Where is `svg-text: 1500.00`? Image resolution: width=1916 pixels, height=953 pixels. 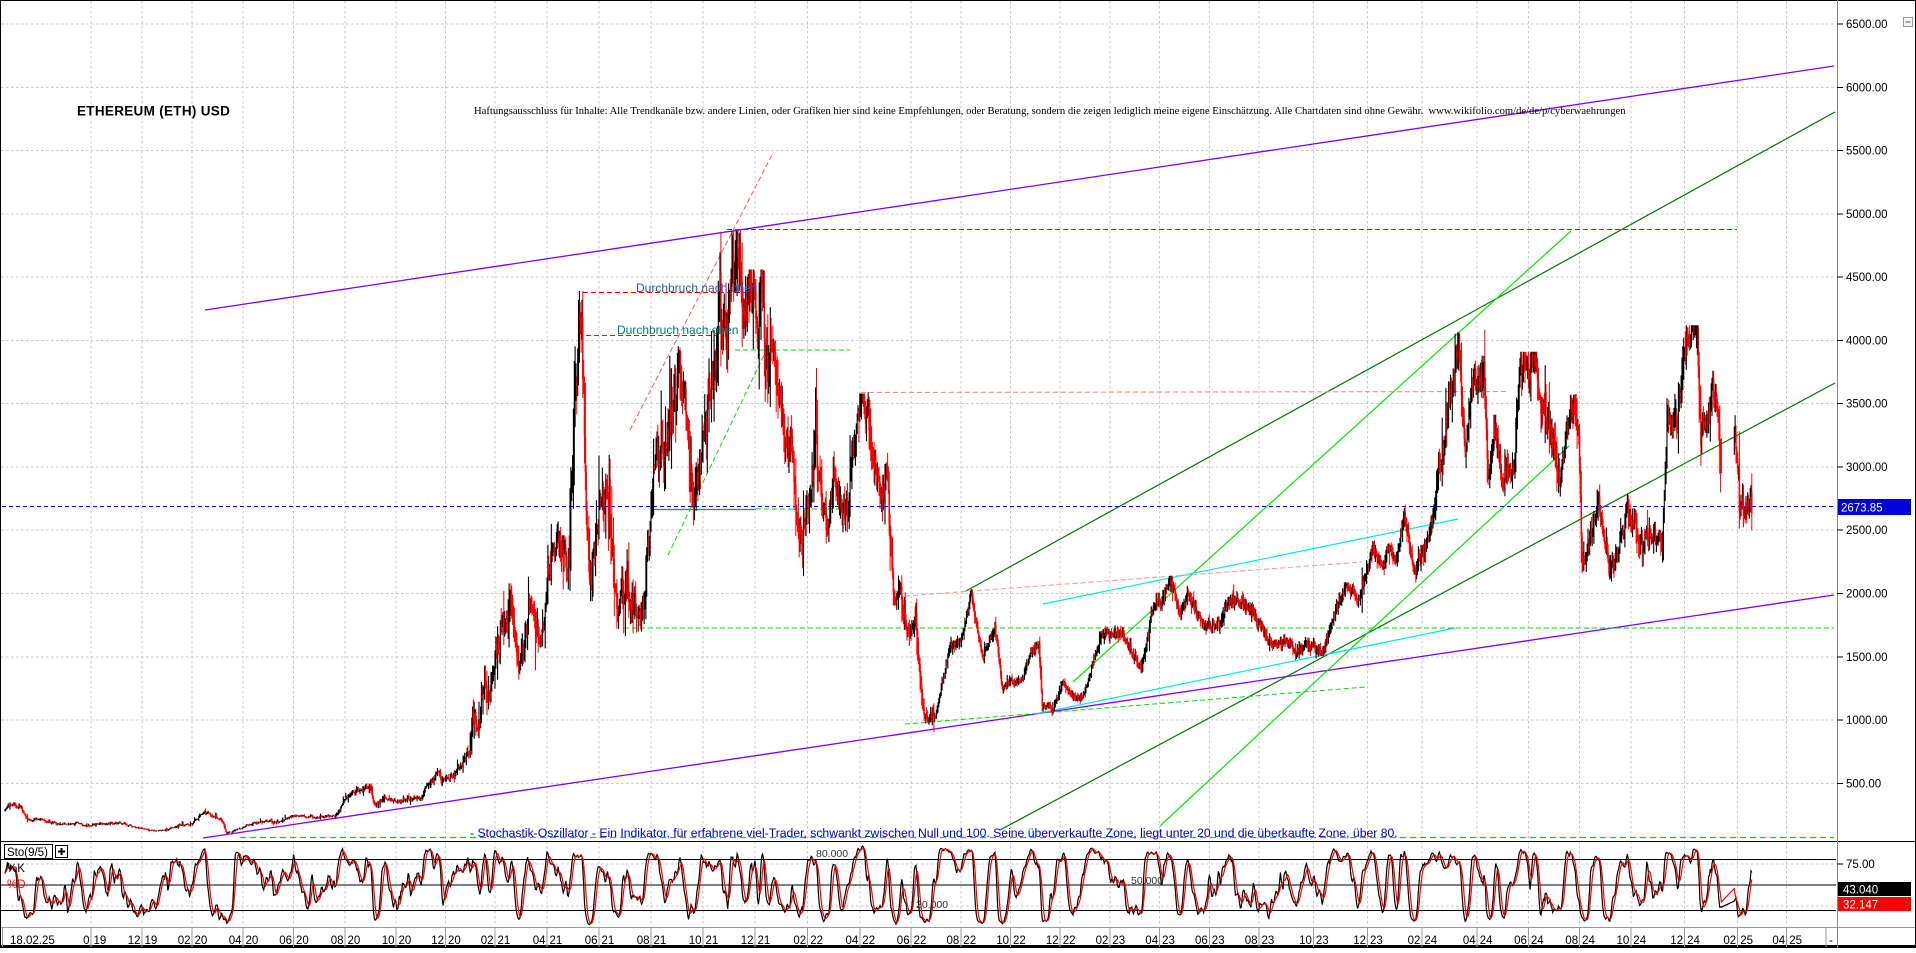 svg-text: 1500.00 is located at coordinates (1867, 658).